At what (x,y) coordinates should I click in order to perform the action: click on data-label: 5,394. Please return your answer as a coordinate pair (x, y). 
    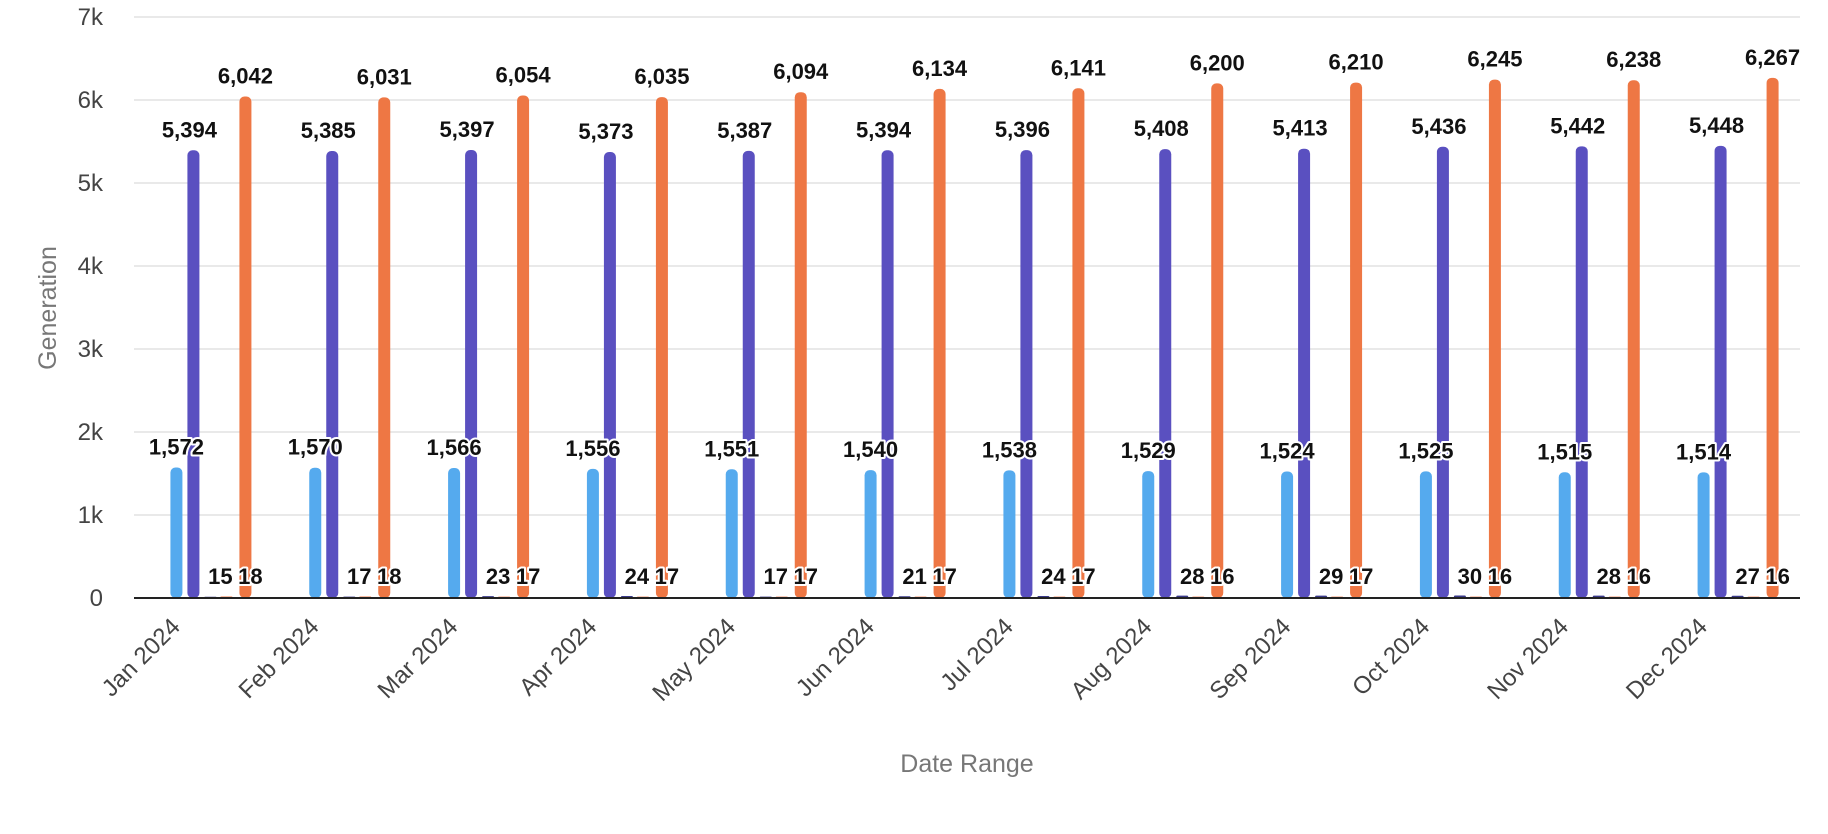
    Looking at the image, I should click on (190, 129).